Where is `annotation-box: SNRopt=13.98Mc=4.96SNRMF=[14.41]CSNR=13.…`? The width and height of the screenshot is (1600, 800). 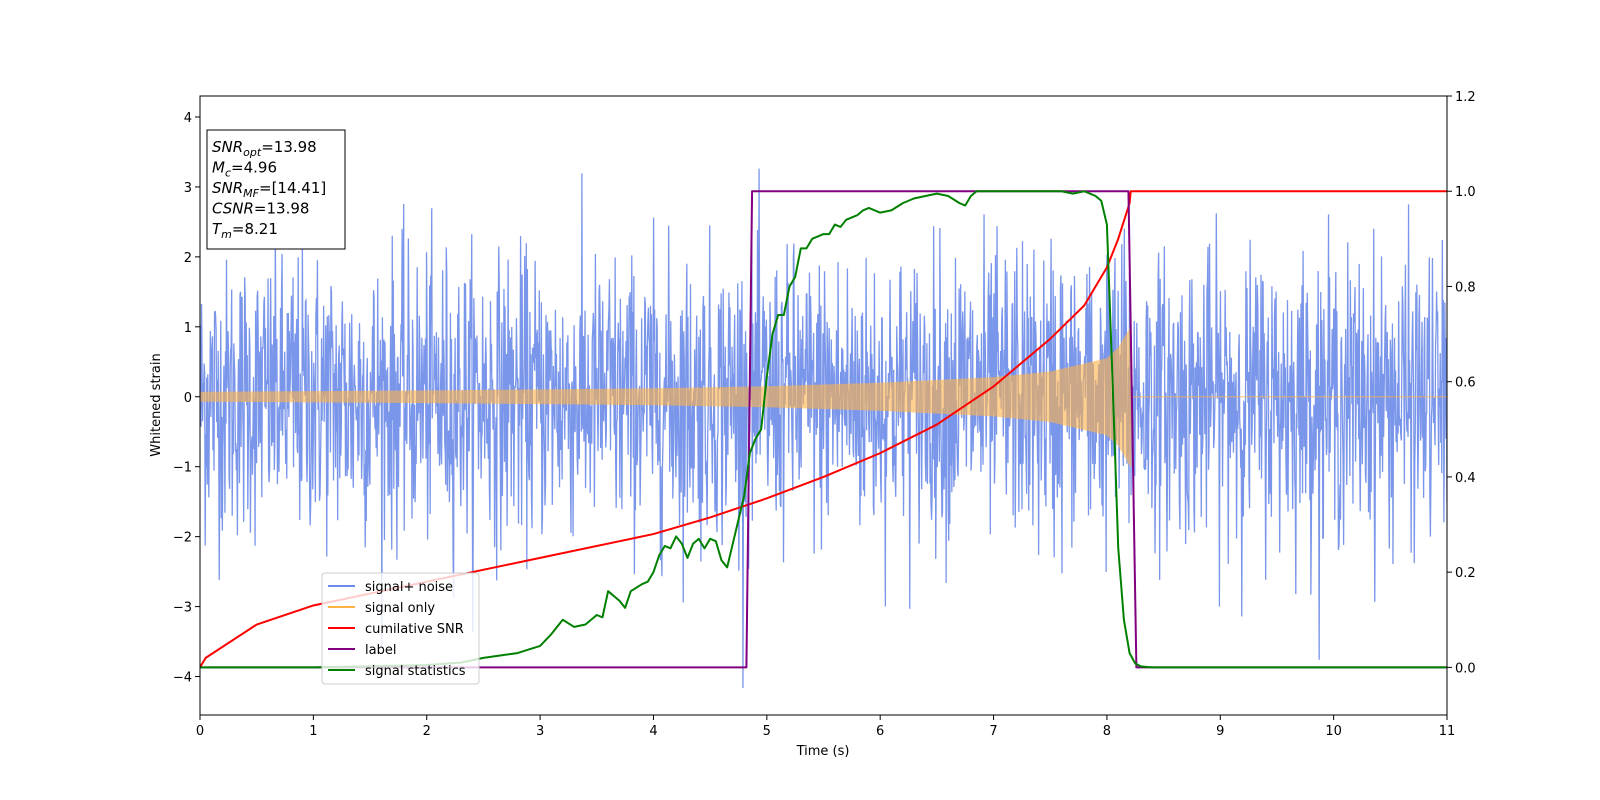 annotation-box: SNRopt=13.98Mc=4.96SNRMF=[14.41]CSNR=13.… is located at coordinates (276, 189).